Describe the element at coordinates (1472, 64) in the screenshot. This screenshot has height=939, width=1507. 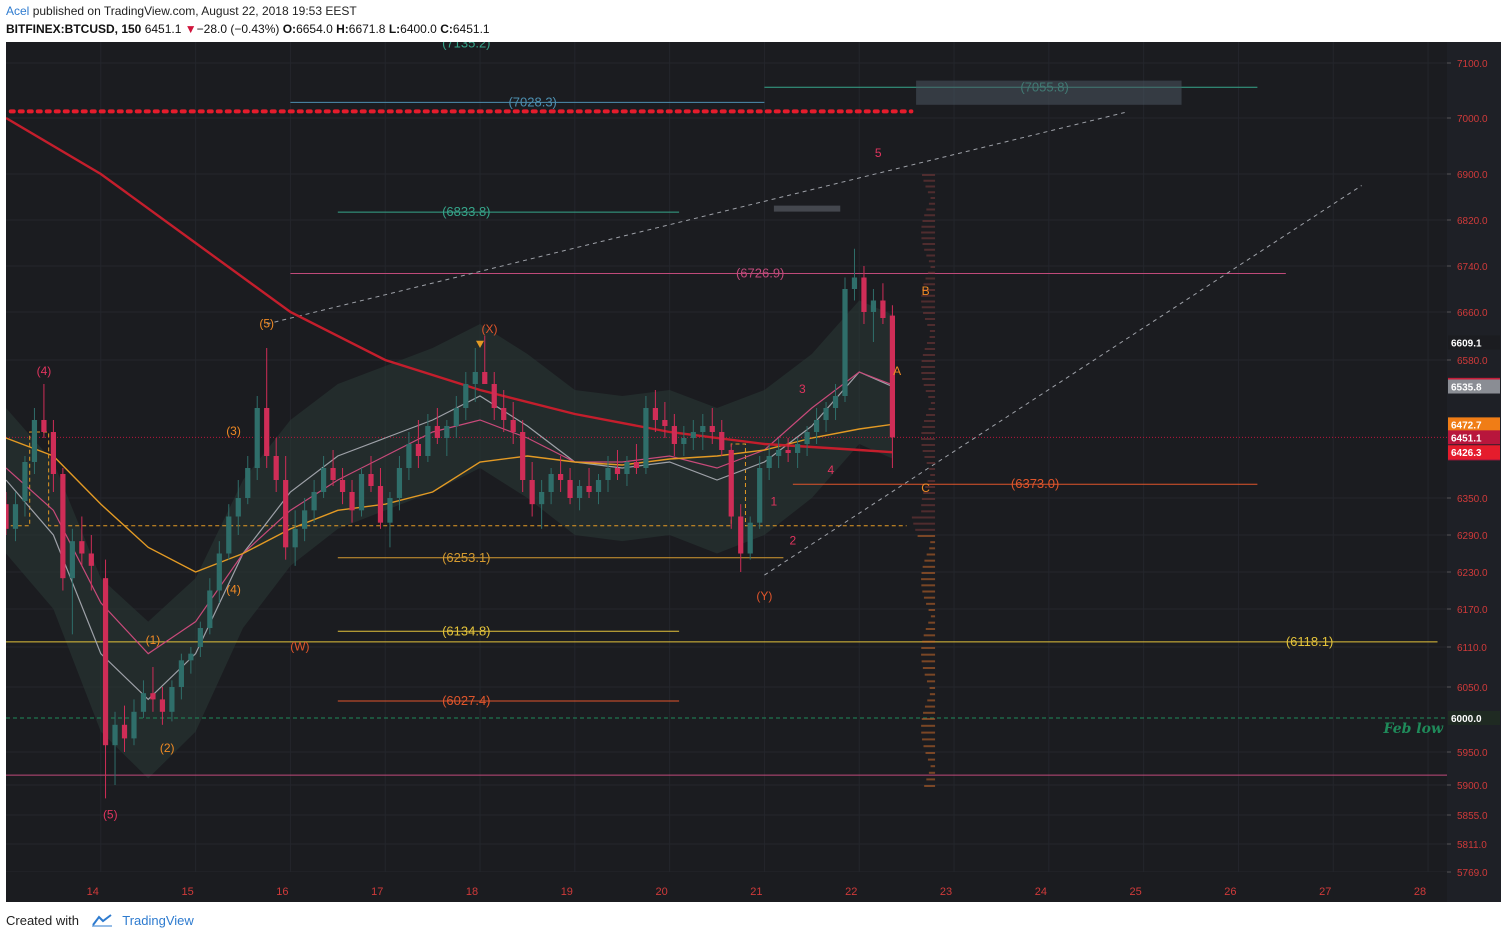
I see `y-tick-label: 7100.0` at that location.